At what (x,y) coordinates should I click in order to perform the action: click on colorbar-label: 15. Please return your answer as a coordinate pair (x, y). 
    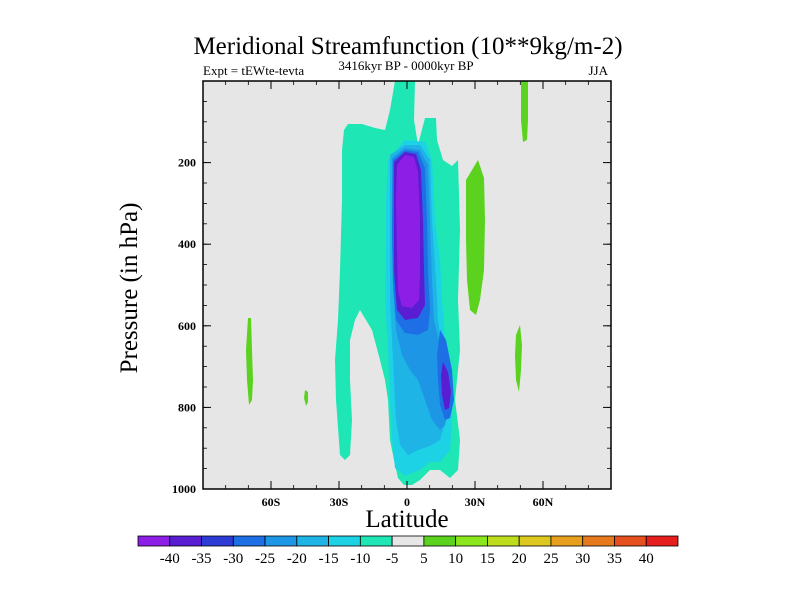
    Looking at the image, I should click on (487, 559).